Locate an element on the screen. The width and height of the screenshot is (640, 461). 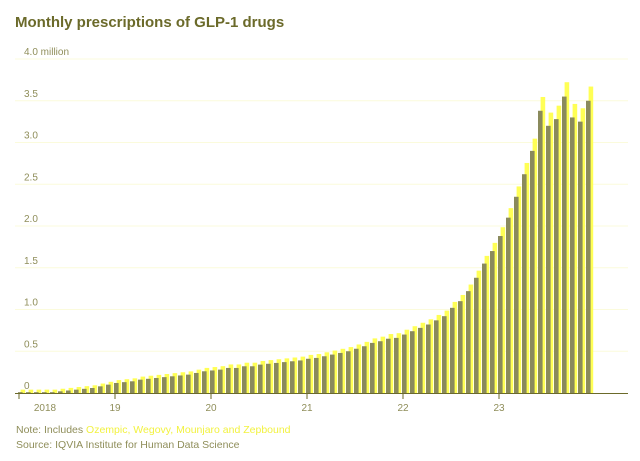
y-tick-label: 1.0 is located at coordinates (31, 303).